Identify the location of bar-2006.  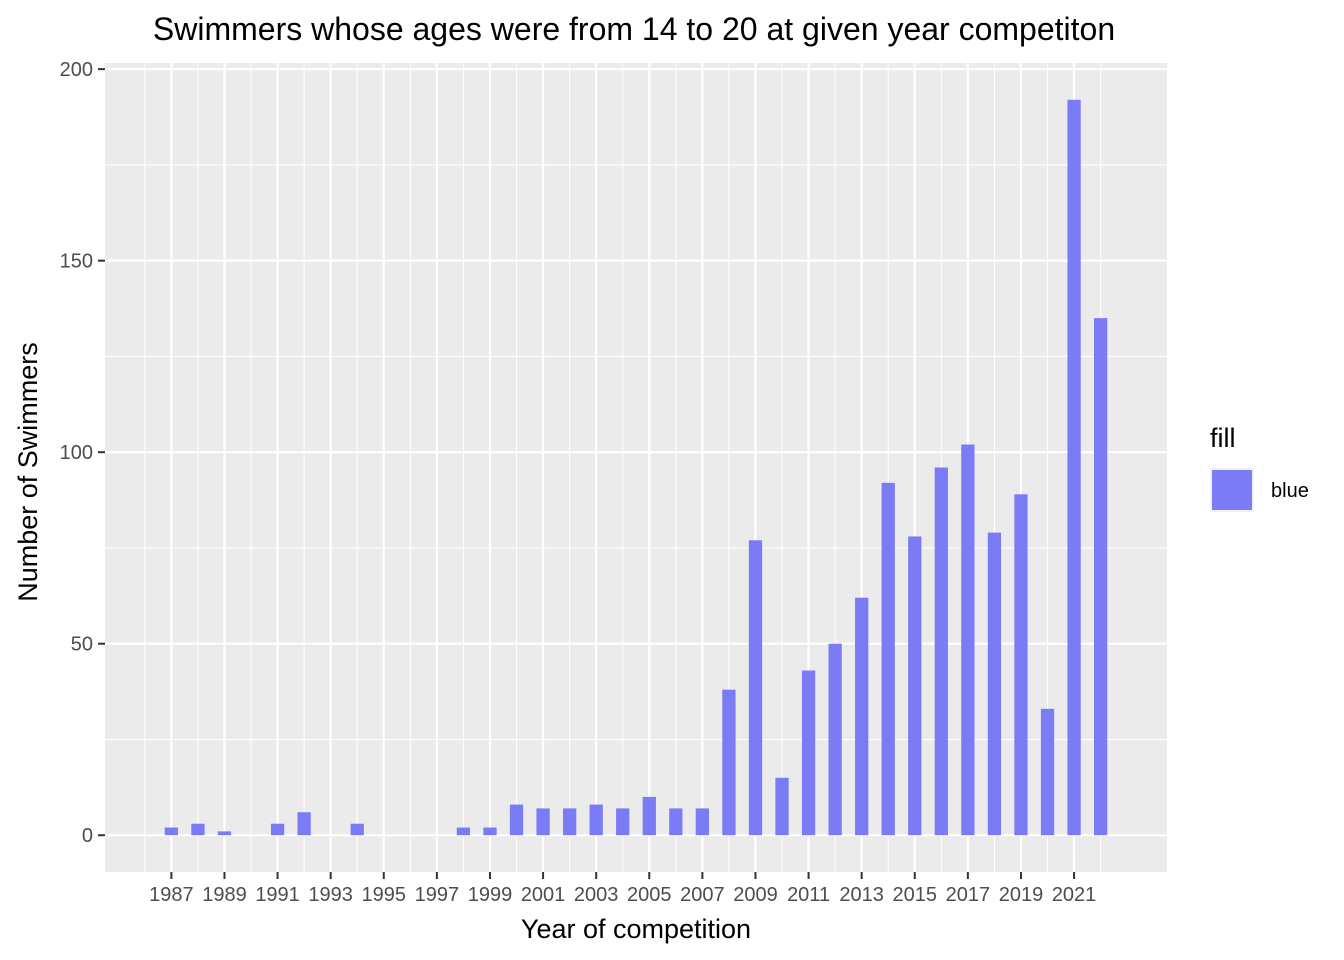
(676, 822).